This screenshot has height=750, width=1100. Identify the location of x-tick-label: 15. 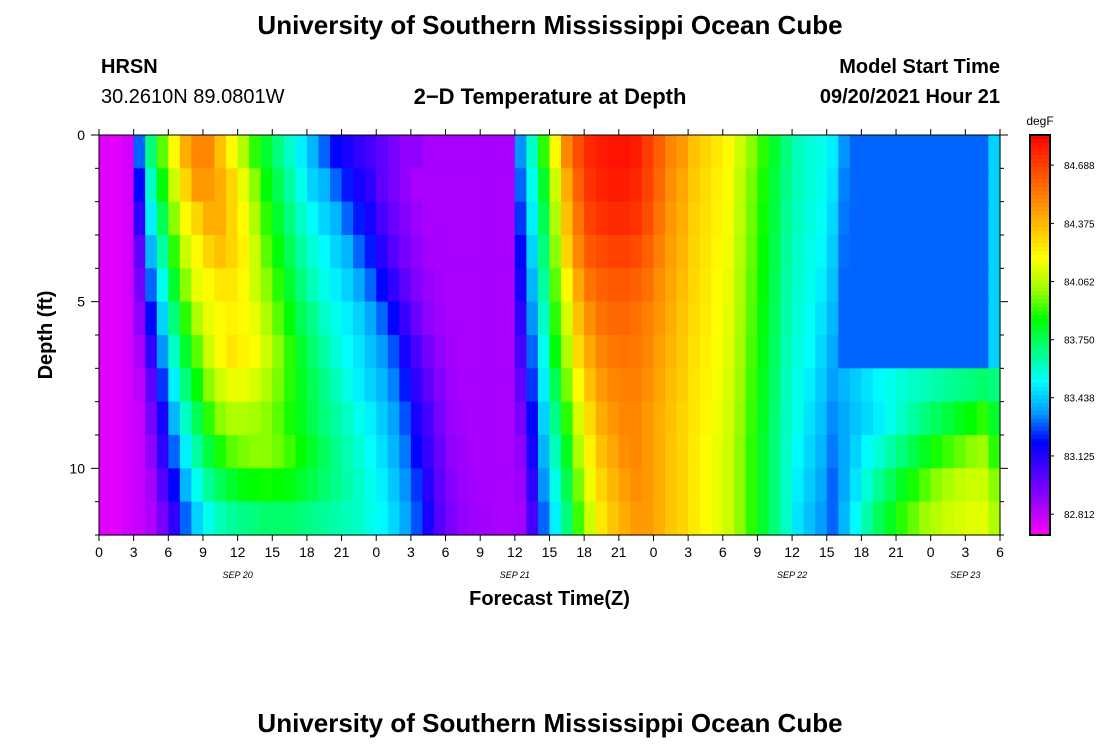
(827, 552).